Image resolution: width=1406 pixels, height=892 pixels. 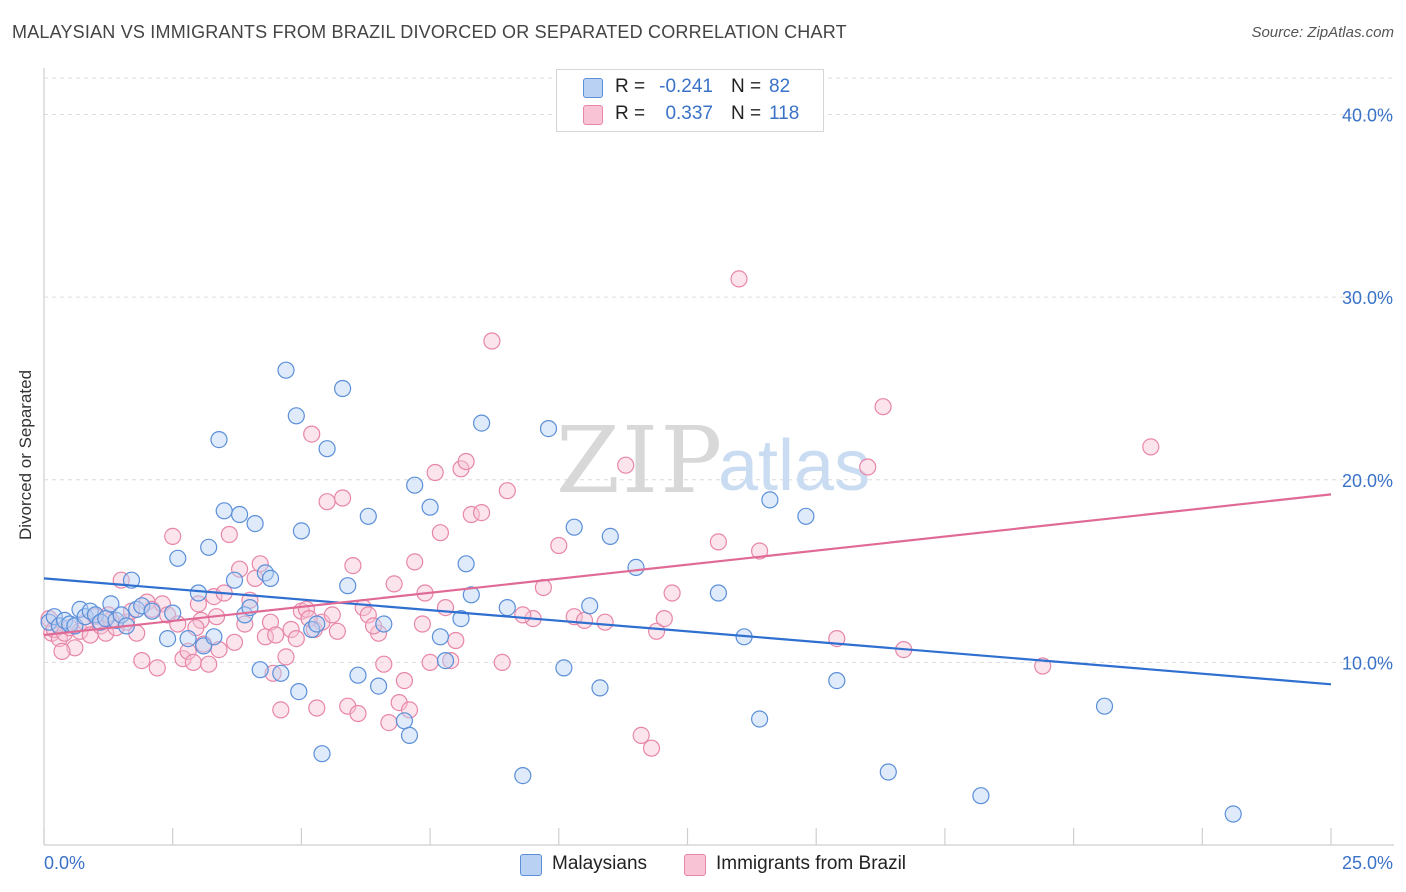 I want to click on legend-r-value: -0.241, so click(x=686, y=86).